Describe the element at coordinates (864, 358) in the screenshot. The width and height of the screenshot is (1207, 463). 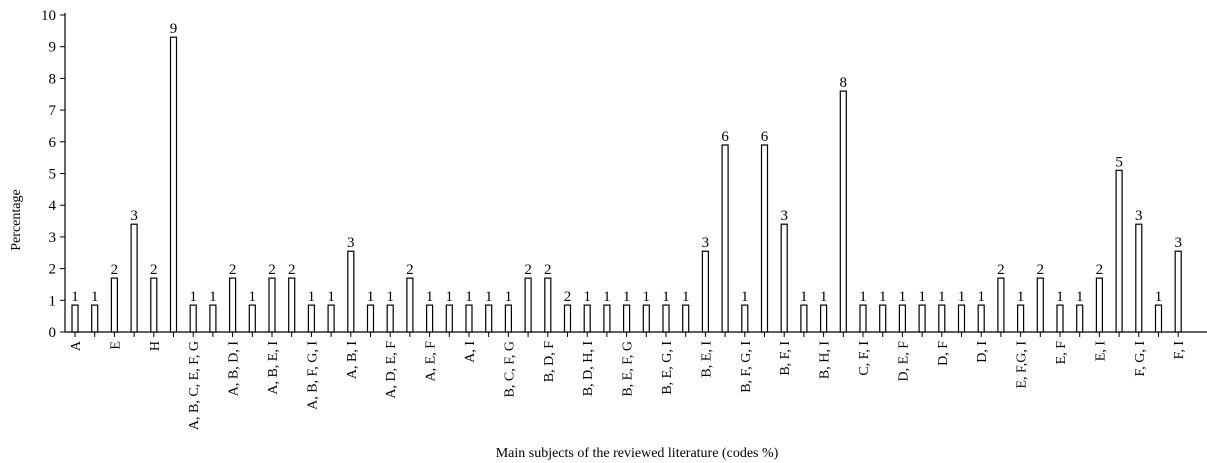
I see `x-tick-label: C, F, I` at that location.